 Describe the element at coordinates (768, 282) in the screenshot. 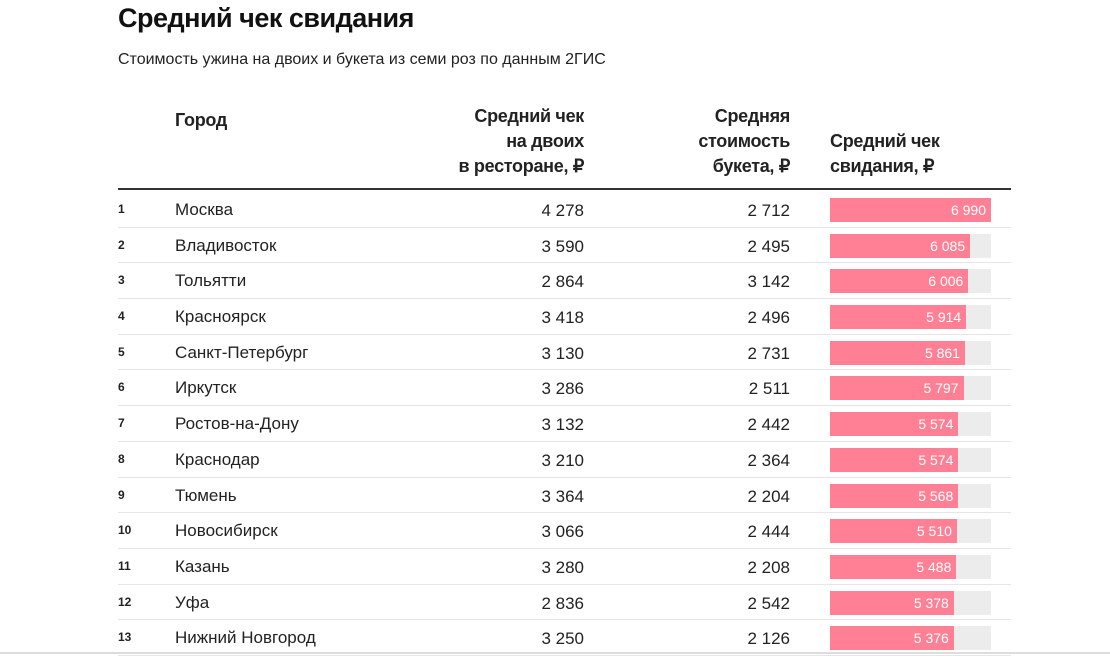

I see `row-bouquet-price: 3 142` at that location.